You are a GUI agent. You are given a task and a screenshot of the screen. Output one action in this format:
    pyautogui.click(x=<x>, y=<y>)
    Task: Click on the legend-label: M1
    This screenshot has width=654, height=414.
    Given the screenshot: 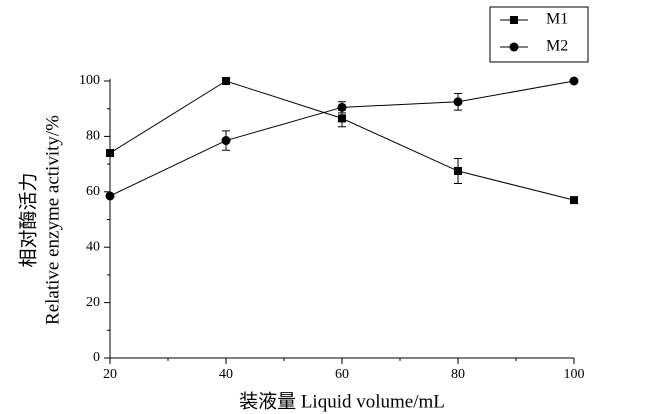 What is the action you would take?
    pyautogui.click(x=557, y=19)
    